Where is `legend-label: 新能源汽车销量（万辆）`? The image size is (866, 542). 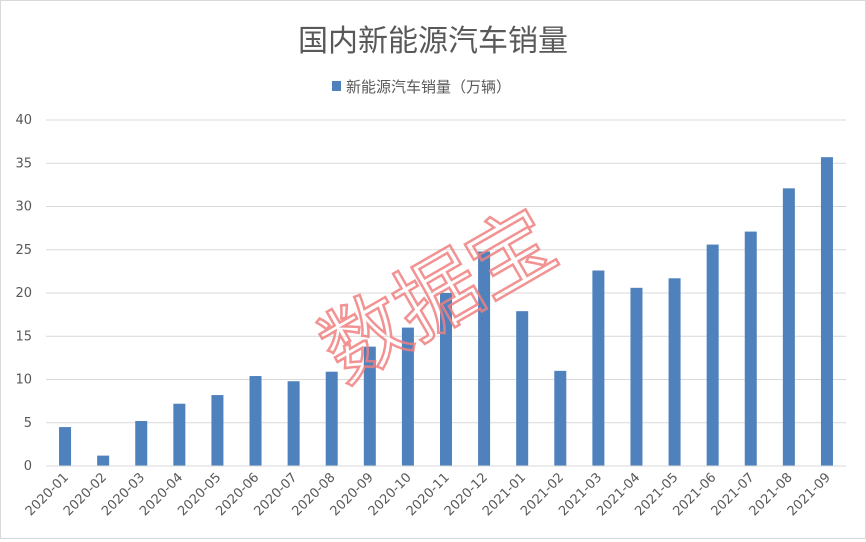
legend-label: 新能源汽车销量（万辆） is located at coordinates (428, 87).